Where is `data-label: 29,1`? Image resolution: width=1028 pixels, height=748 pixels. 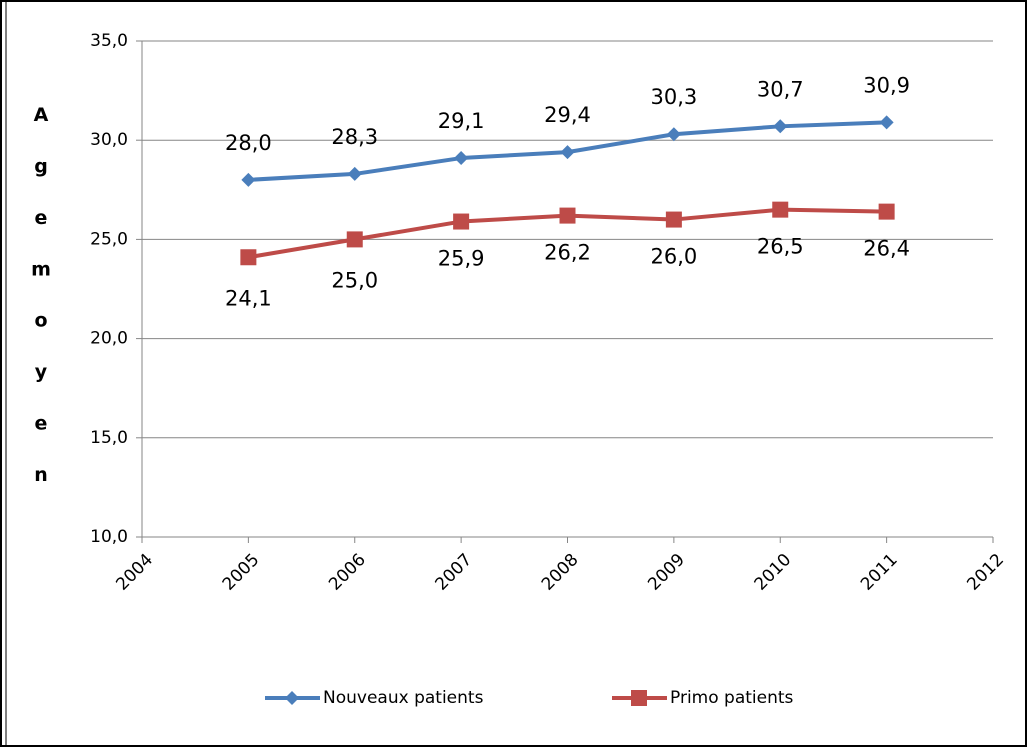
data-label: 29,1 is located at coordinates (461, 121).